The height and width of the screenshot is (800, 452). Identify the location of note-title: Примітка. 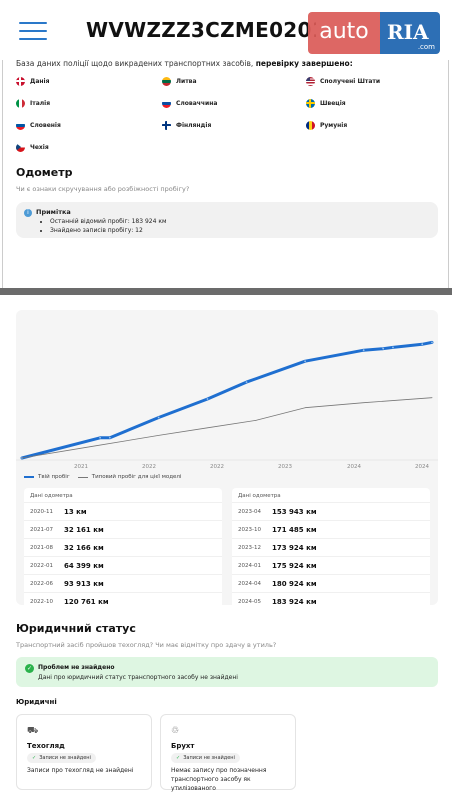
(53, 212).